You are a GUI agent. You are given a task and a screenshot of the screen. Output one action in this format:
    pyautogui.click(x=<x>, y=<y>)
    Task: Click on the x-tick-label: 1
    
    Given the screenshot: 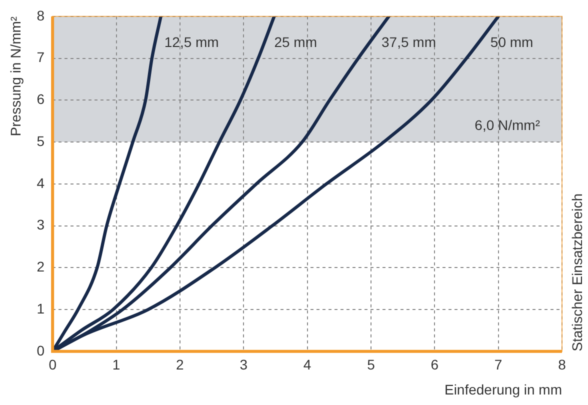 What is the action you would take?
    pyautogui.click(x=116, y=364)
    